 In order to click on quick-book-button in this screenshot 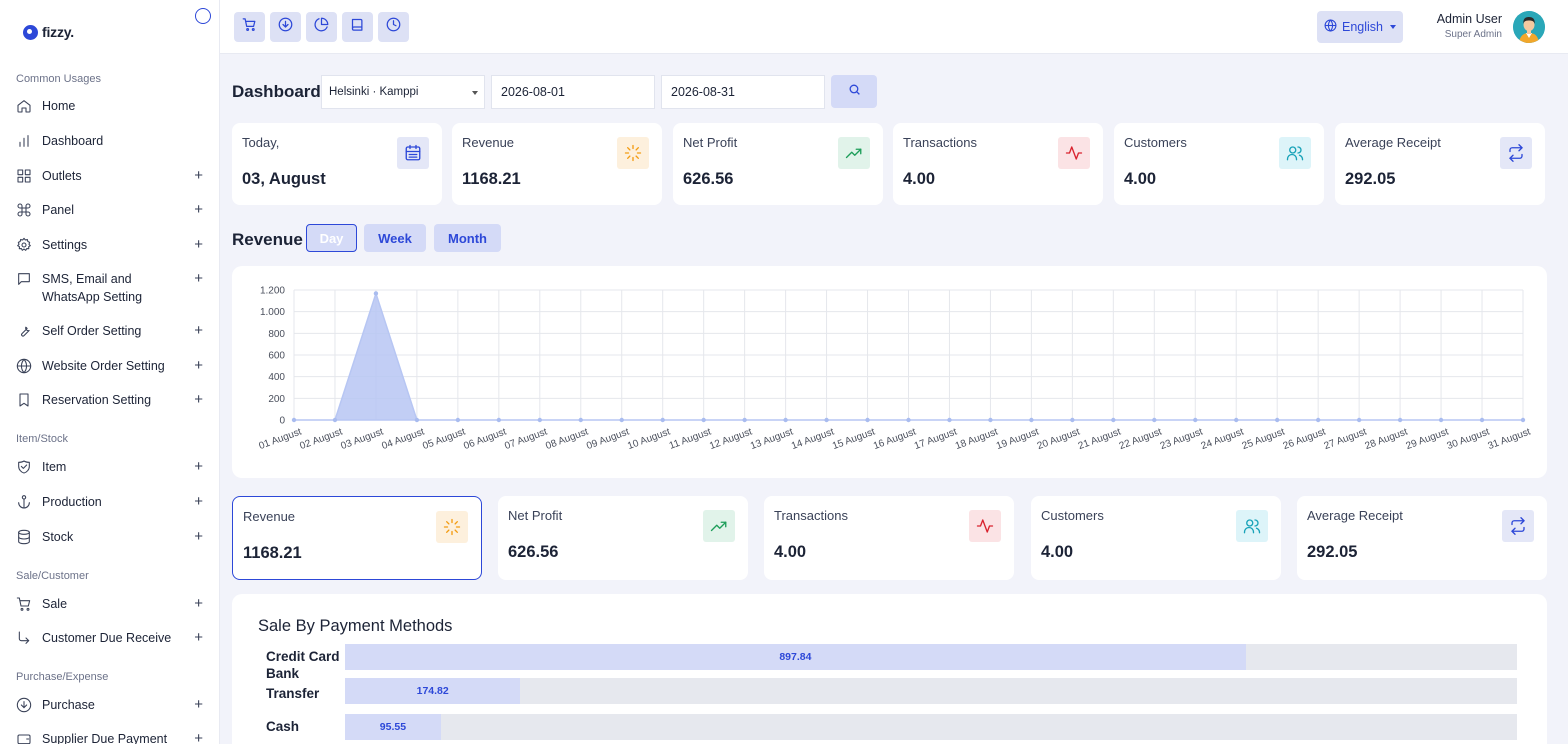, I will do `click(357, 27)`.